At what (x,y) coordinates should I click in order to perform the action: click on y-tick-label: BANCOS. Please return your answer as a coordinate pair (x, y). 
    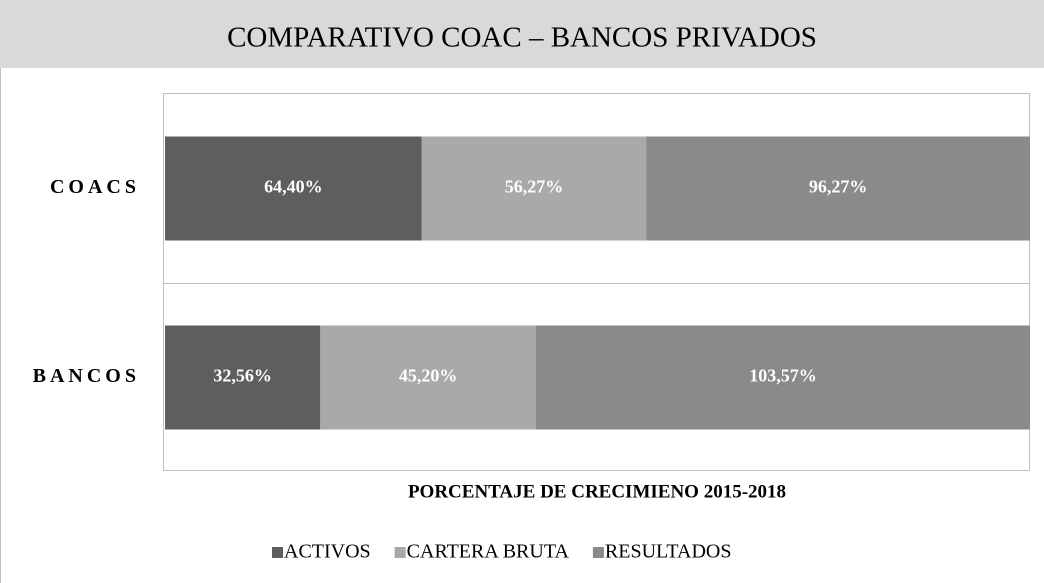
    Looking at the image, I should click on (86, 376).